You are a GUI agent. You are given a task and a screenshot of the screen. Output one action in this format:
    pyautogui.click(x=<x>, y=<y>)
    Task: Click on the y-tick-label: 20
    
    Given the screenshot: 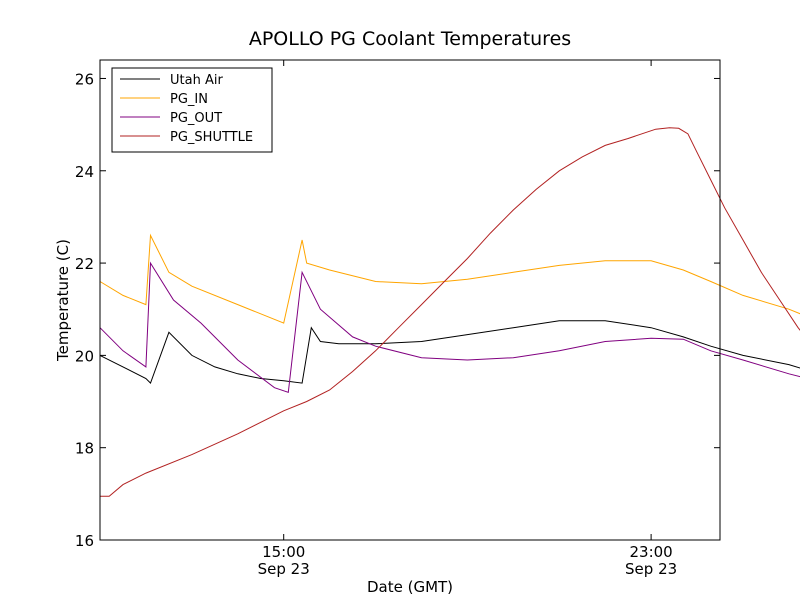 What is the action you would take?
    pyautogui.click(x=84, y=356)
    